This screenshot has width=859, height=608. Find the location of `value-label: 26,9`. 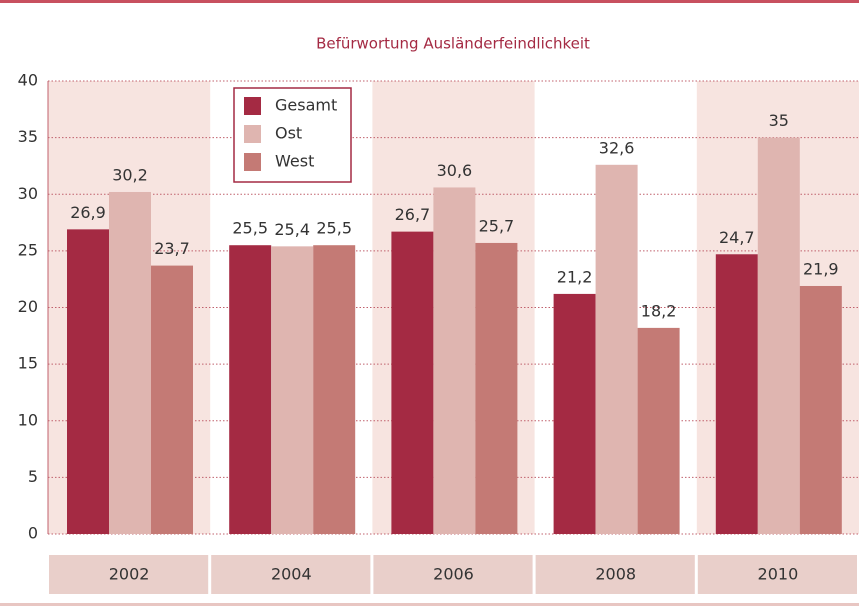

value-label: 26,9 is located at coordinates (88, 212).